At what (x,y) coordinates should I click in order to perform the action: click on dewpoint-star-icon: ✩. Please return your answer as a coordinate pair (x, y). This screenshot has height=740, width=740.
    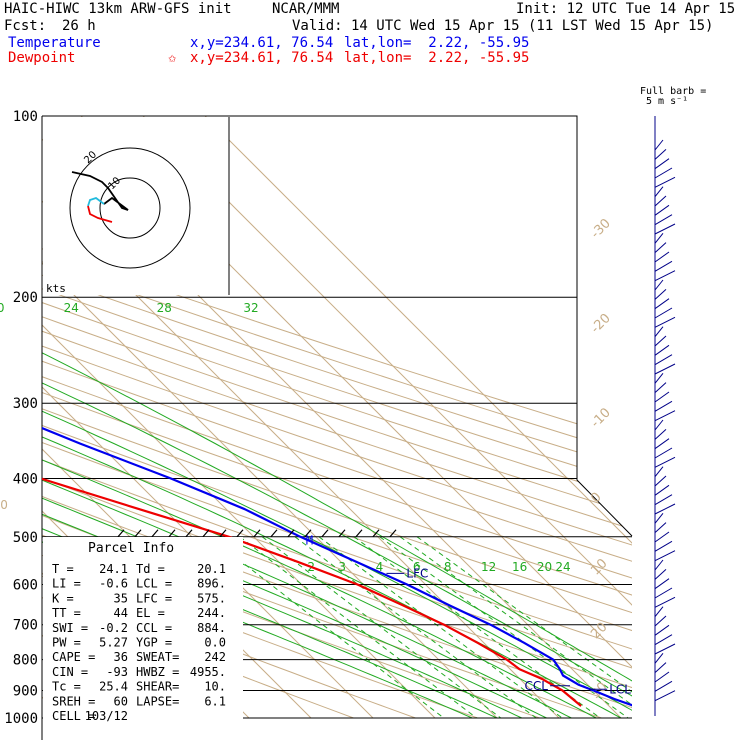
    Looking at the image, I should click on (172, 58).